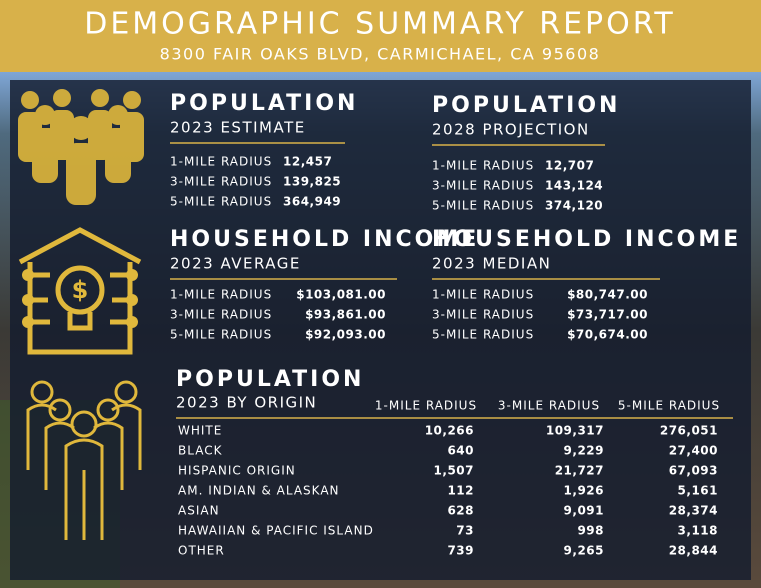  I want to click on people-icon, so click(81, 147).